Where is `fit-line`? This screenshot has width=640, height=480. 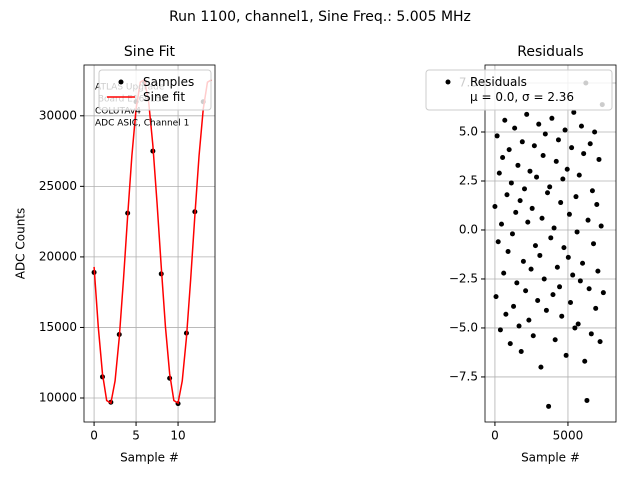
fit-line is located at coordinates (153, 241).